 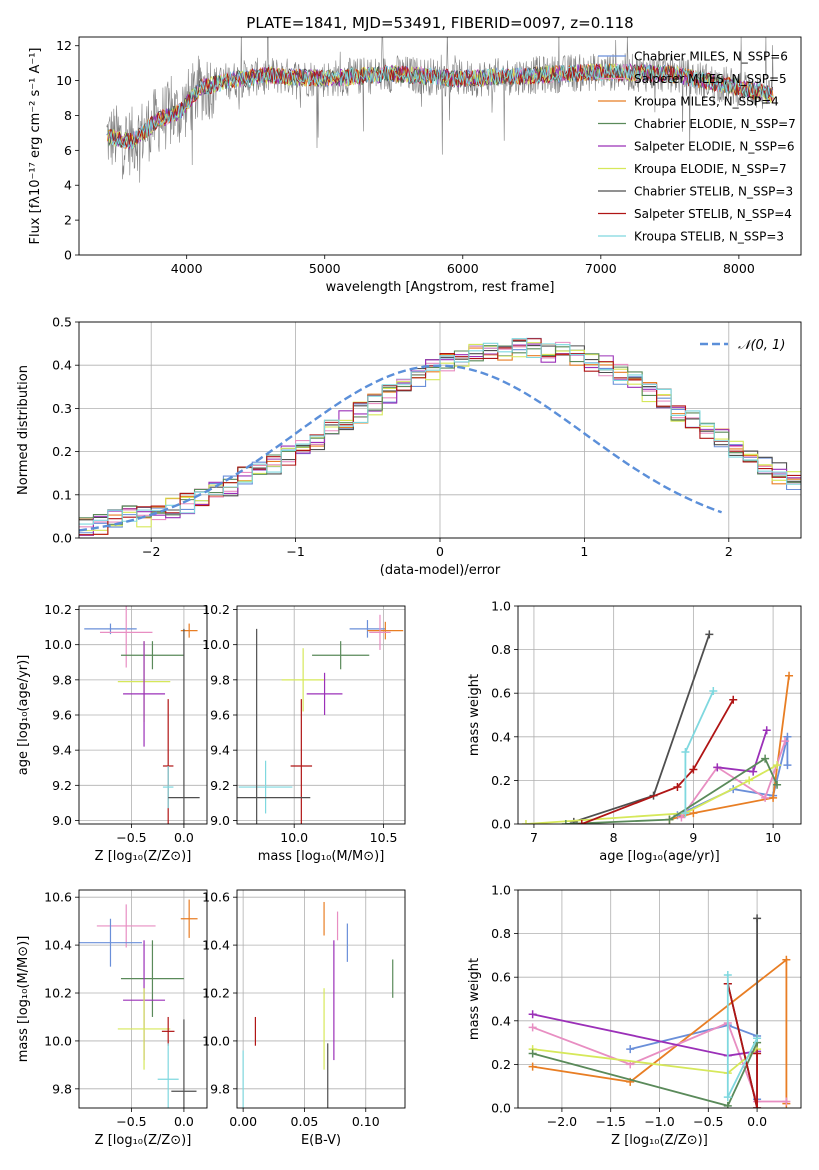 I want to click on legend-label: Chabrier ELODIE, N_SSP=7, so click(x=715, y=124).